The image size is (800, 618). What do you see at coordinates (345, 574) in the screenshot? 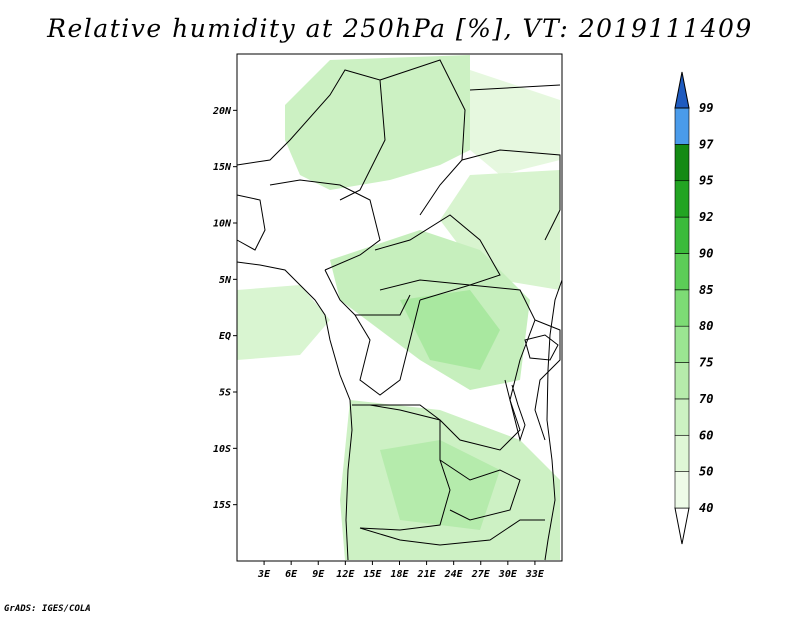
I see `x-tick-label: 12E` at bounding box center [345, 574].